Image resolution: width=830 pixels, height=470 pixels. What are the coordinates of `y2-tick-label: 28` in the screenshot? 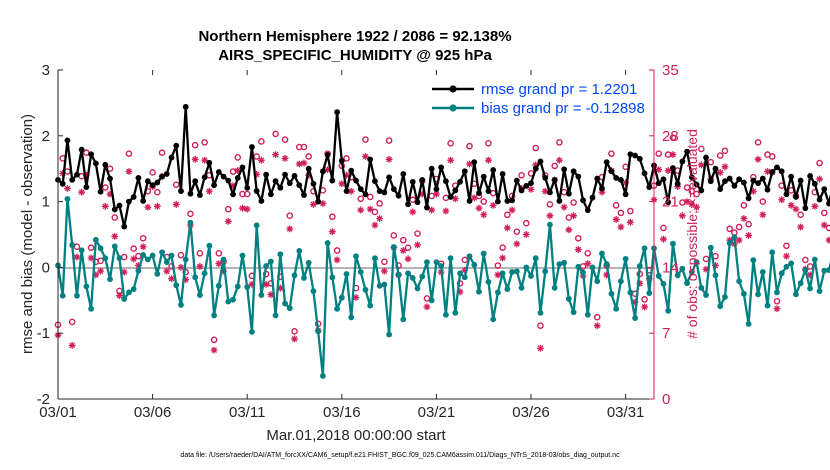 It's located at (670, 136).